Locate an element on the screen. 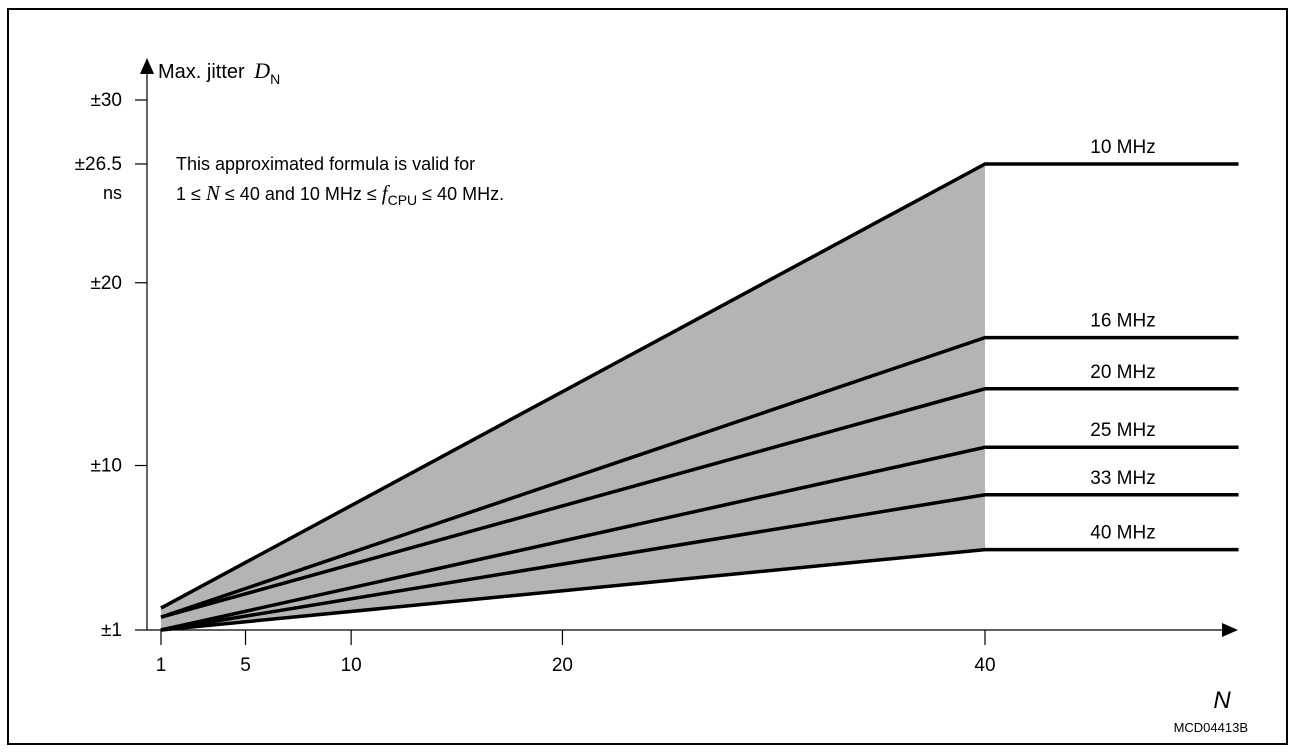 This screenshot has height=754, width=1297. y-unit-label: ns is located at coordinates (112, 193).